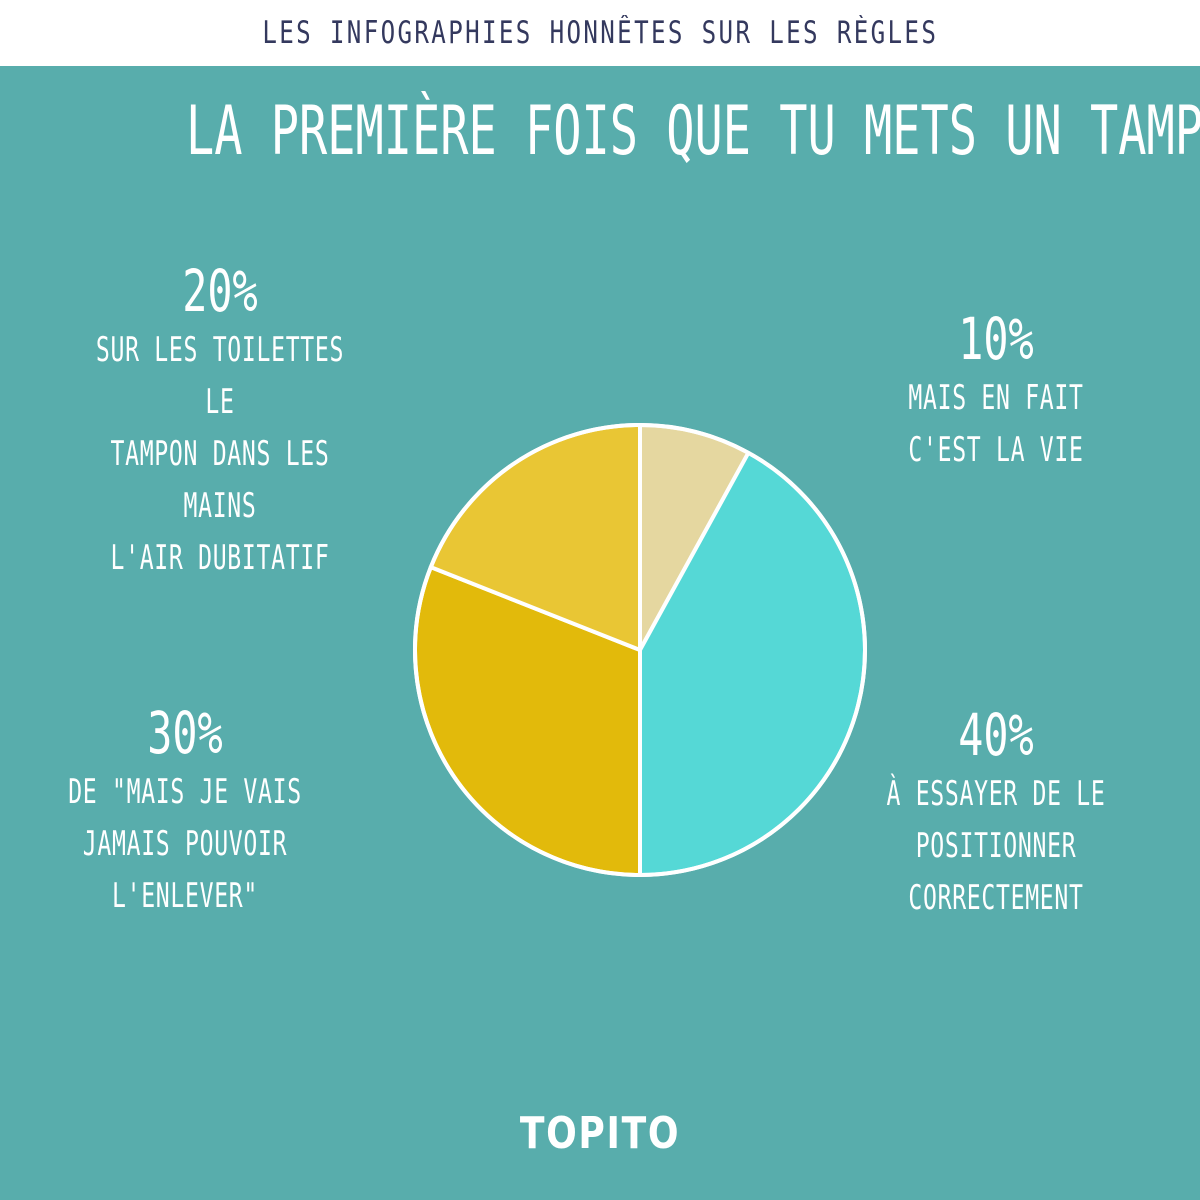  Describe the element at coordinates (600, 1133) in the screenshot. I see `topito-logo: TOPITO` at that location.